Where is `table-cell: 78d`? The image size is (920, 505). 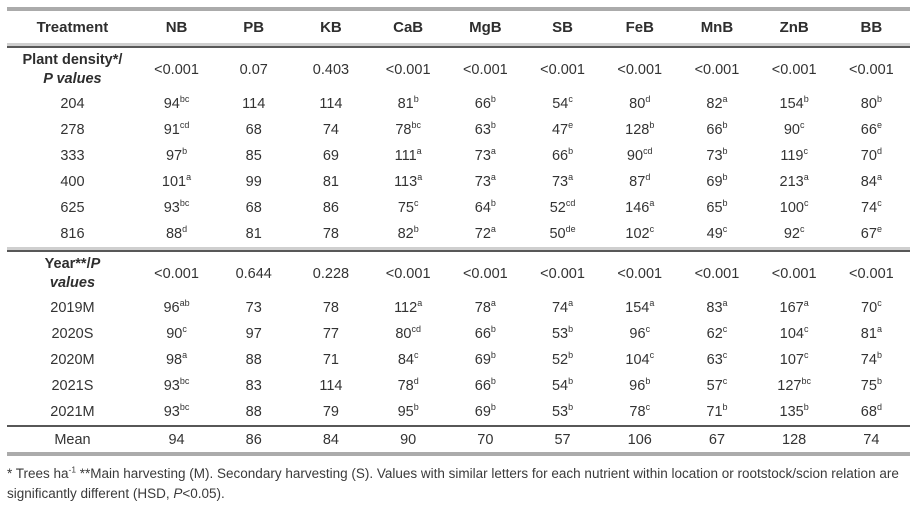 table-cell: 78d is located at coordinates (408, 385).